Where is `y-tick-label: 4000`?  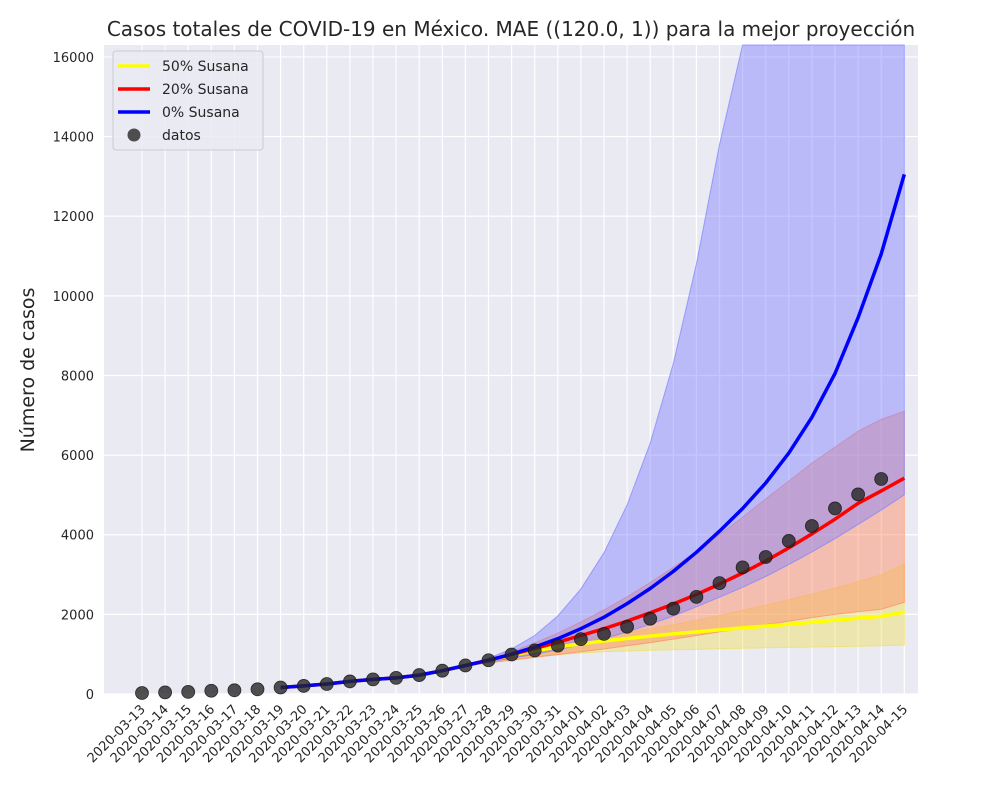 y-tick-label: 4000 is located at coordinates (77, 536).